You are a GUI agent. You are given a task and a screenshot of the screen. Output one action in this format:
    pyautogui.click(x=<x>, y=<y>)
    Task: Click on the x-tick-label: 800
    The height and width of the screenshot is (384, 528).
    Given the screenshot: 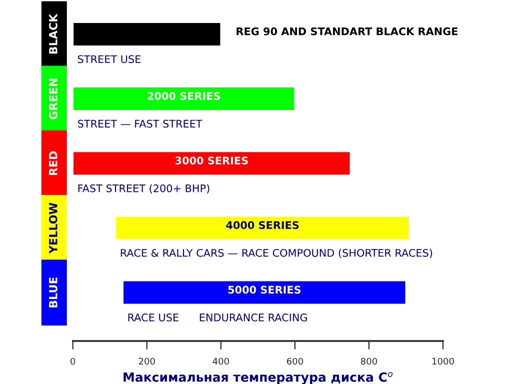 What is the action you would take?
    pyautogui.click(x=368, y=361)
    